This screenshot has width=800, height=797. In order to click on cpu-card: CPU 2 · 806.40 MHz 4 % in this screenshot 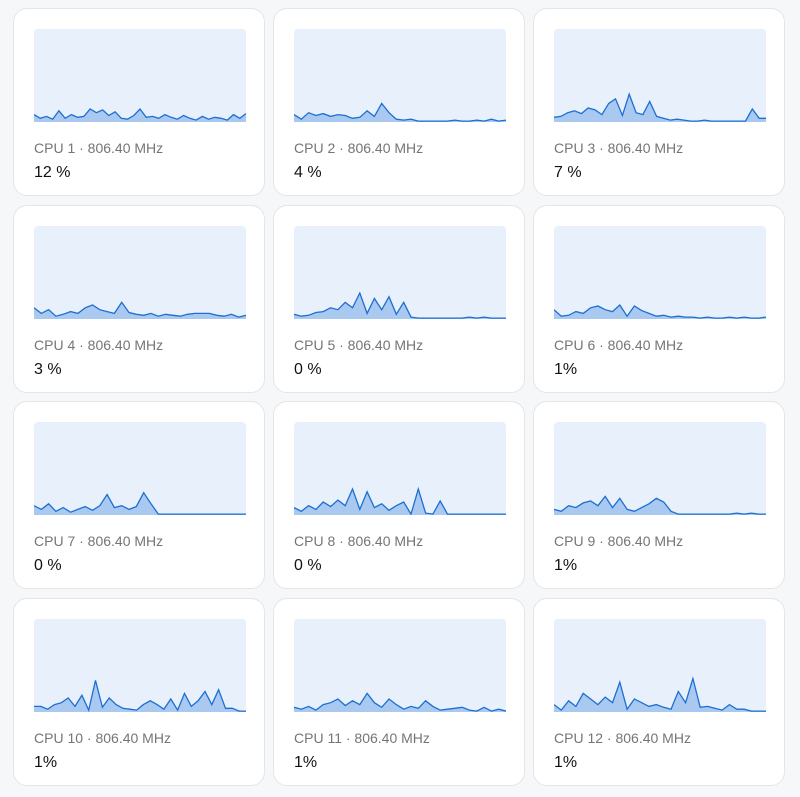, I will do `click(399, 102)`.